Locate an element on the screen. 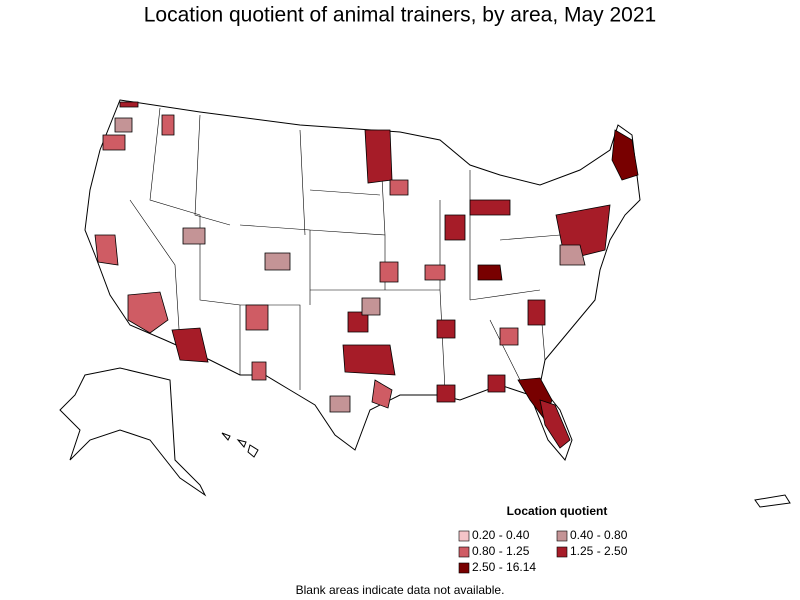 This screenshot has height=600, width=800. alaska is located at coordinates (133, 432).